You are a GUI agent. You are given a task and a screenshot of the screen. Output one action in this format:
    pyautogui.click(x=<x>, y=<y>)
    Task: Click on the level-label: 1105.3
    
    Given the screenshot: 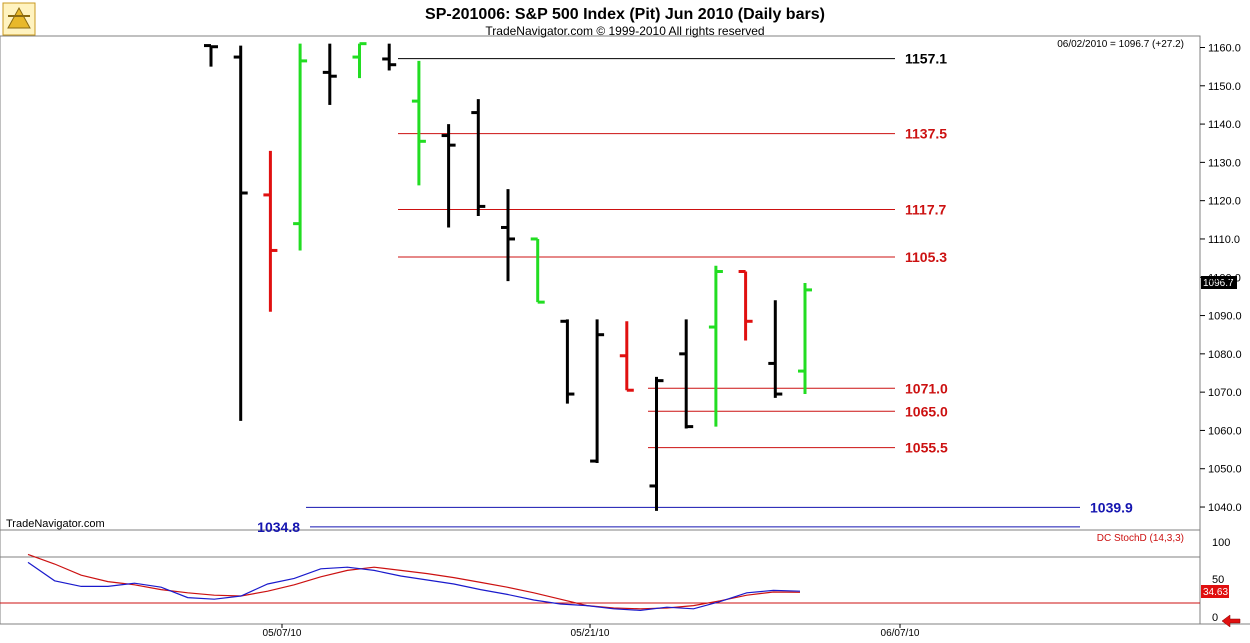 What is the action you would take?
    pyautogui.click(x=926, y=257)
    